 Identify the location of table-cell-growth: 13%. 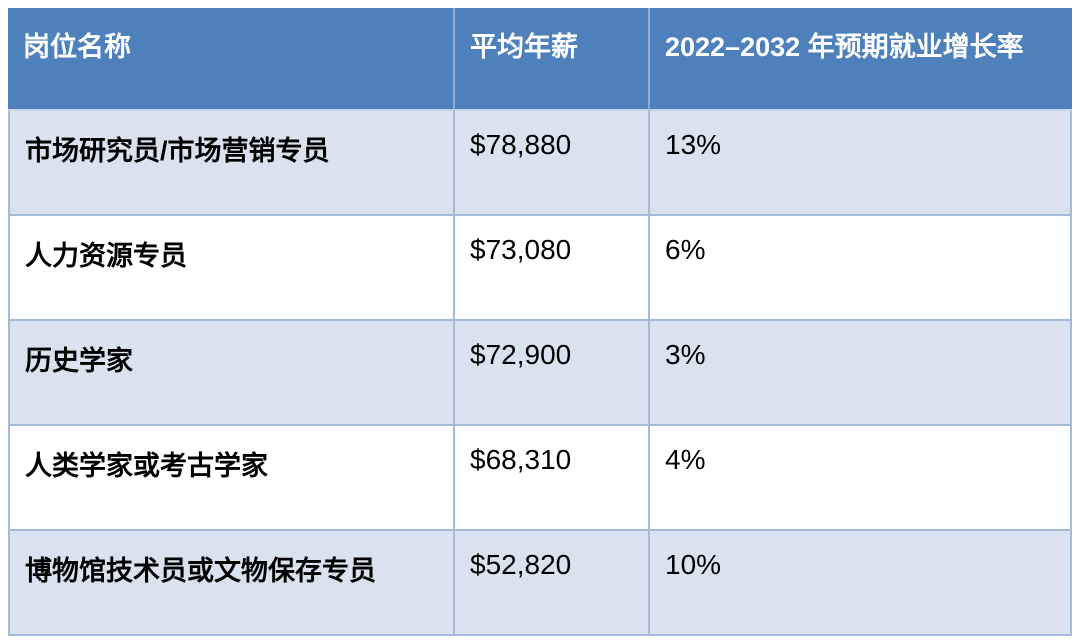
(861, 163).